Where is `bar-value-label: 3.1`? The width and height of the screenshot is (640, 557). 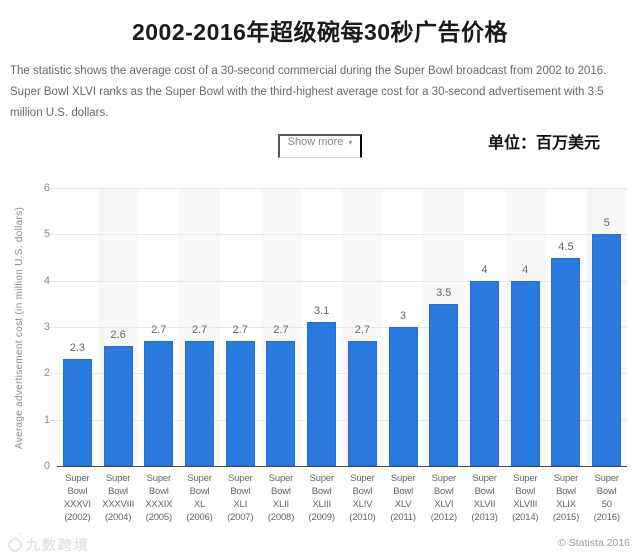 bar-value-label: 3.1 is located at coordinates (321, 311).